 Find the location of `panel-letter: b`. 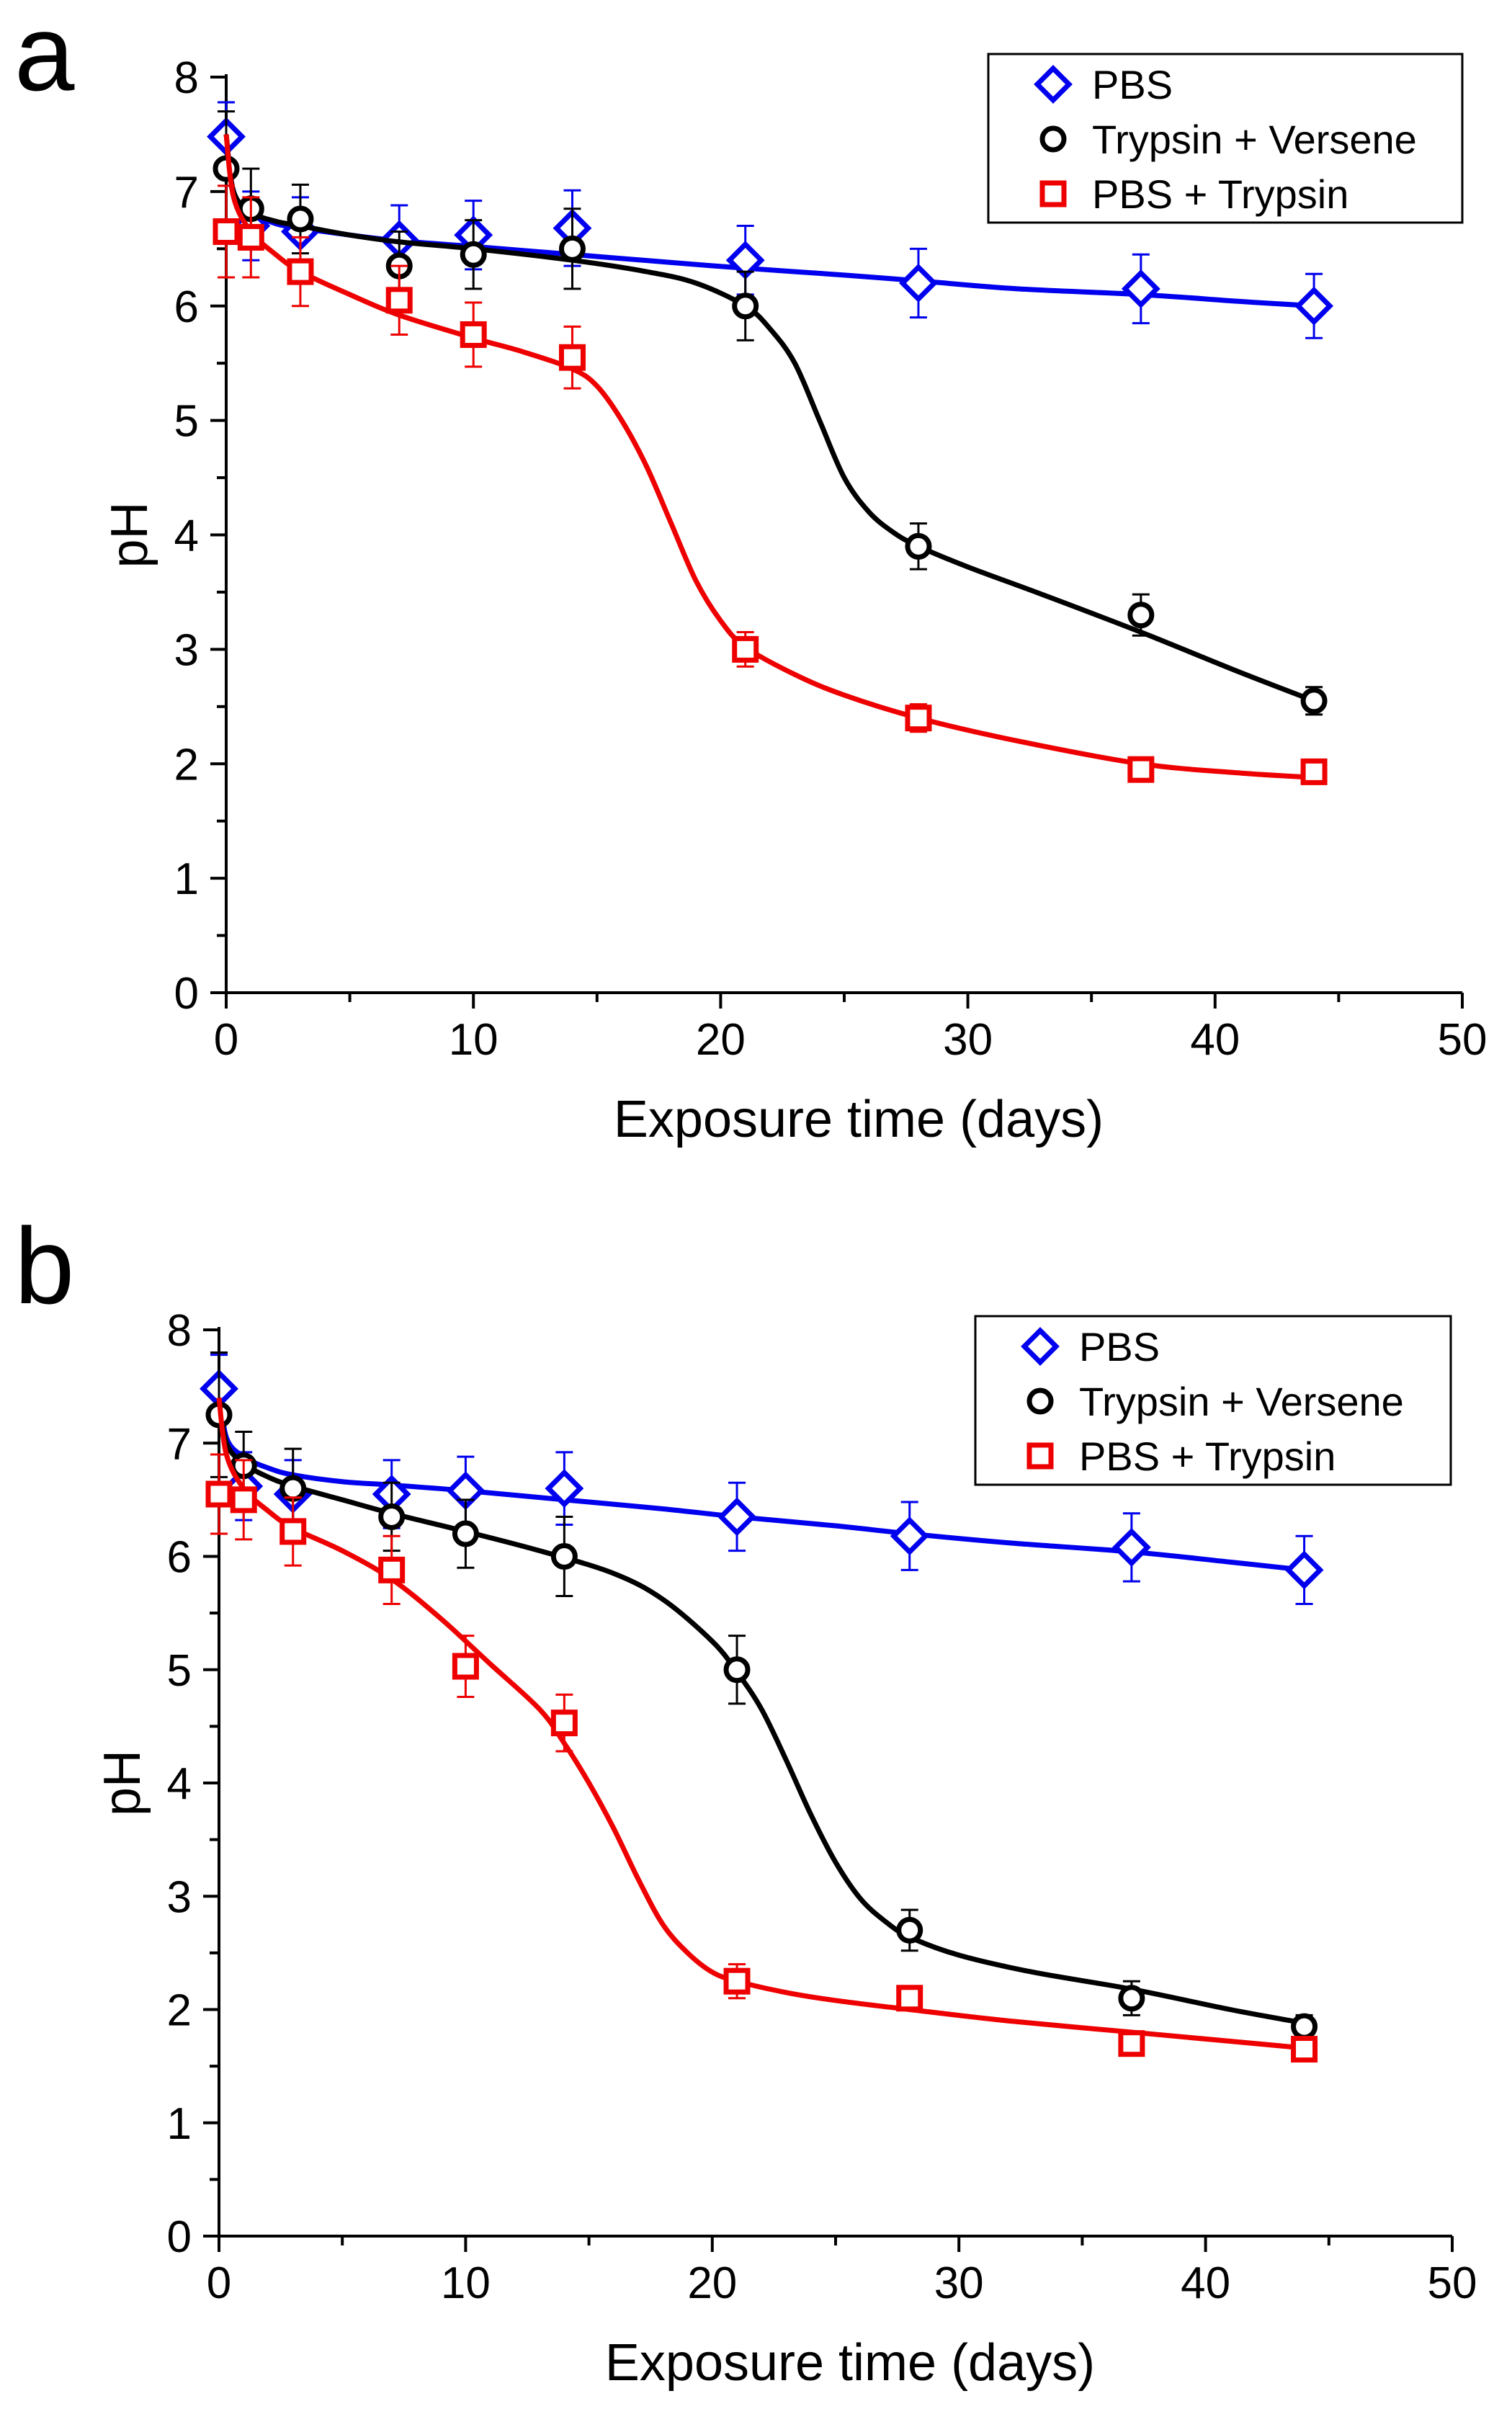

panel-letter: b is located at coordinates (44, 1269).